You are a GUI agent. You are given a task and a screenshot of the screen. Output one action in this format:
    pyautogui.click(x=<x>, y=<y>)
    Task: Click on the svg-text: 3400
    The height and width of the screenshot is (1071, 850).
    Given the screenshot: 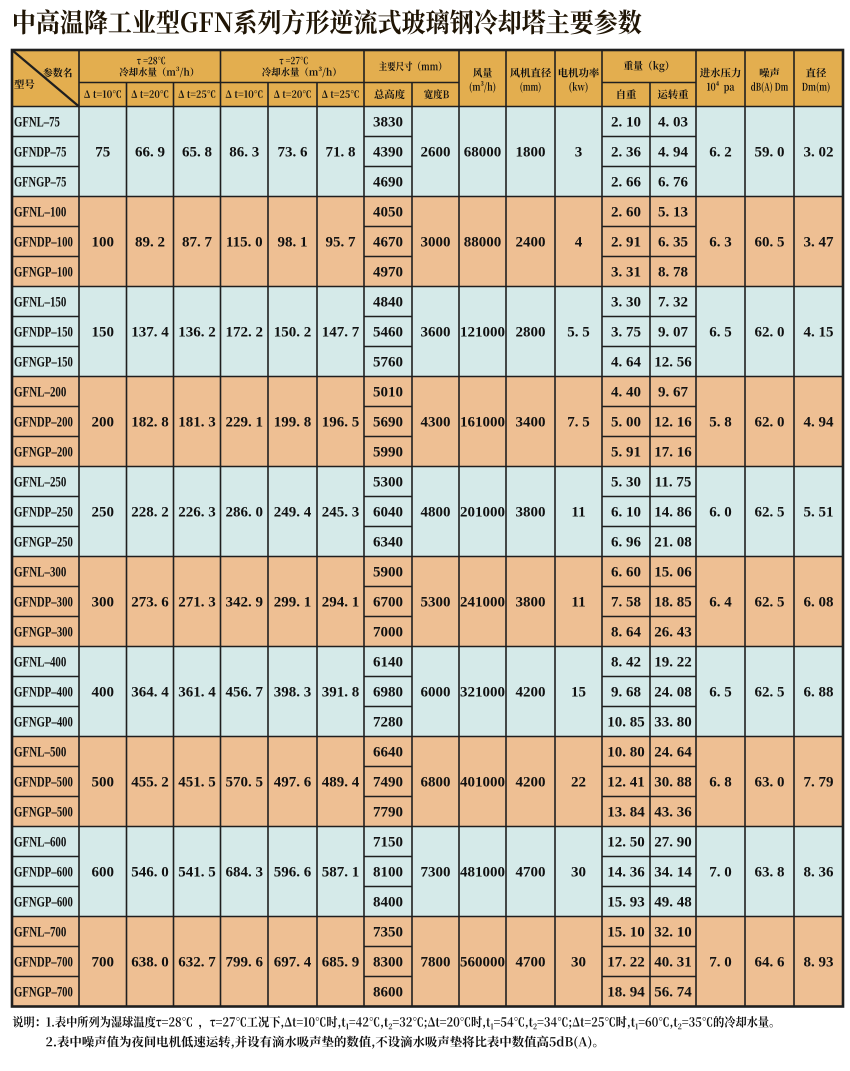 What is the action you would take?
    pyautogui.click(x=531, y=423)
    